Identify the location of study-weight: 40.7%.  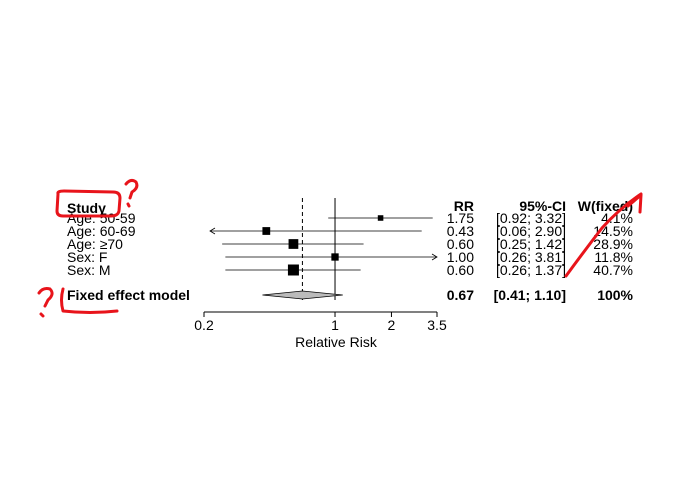
(613, 270).